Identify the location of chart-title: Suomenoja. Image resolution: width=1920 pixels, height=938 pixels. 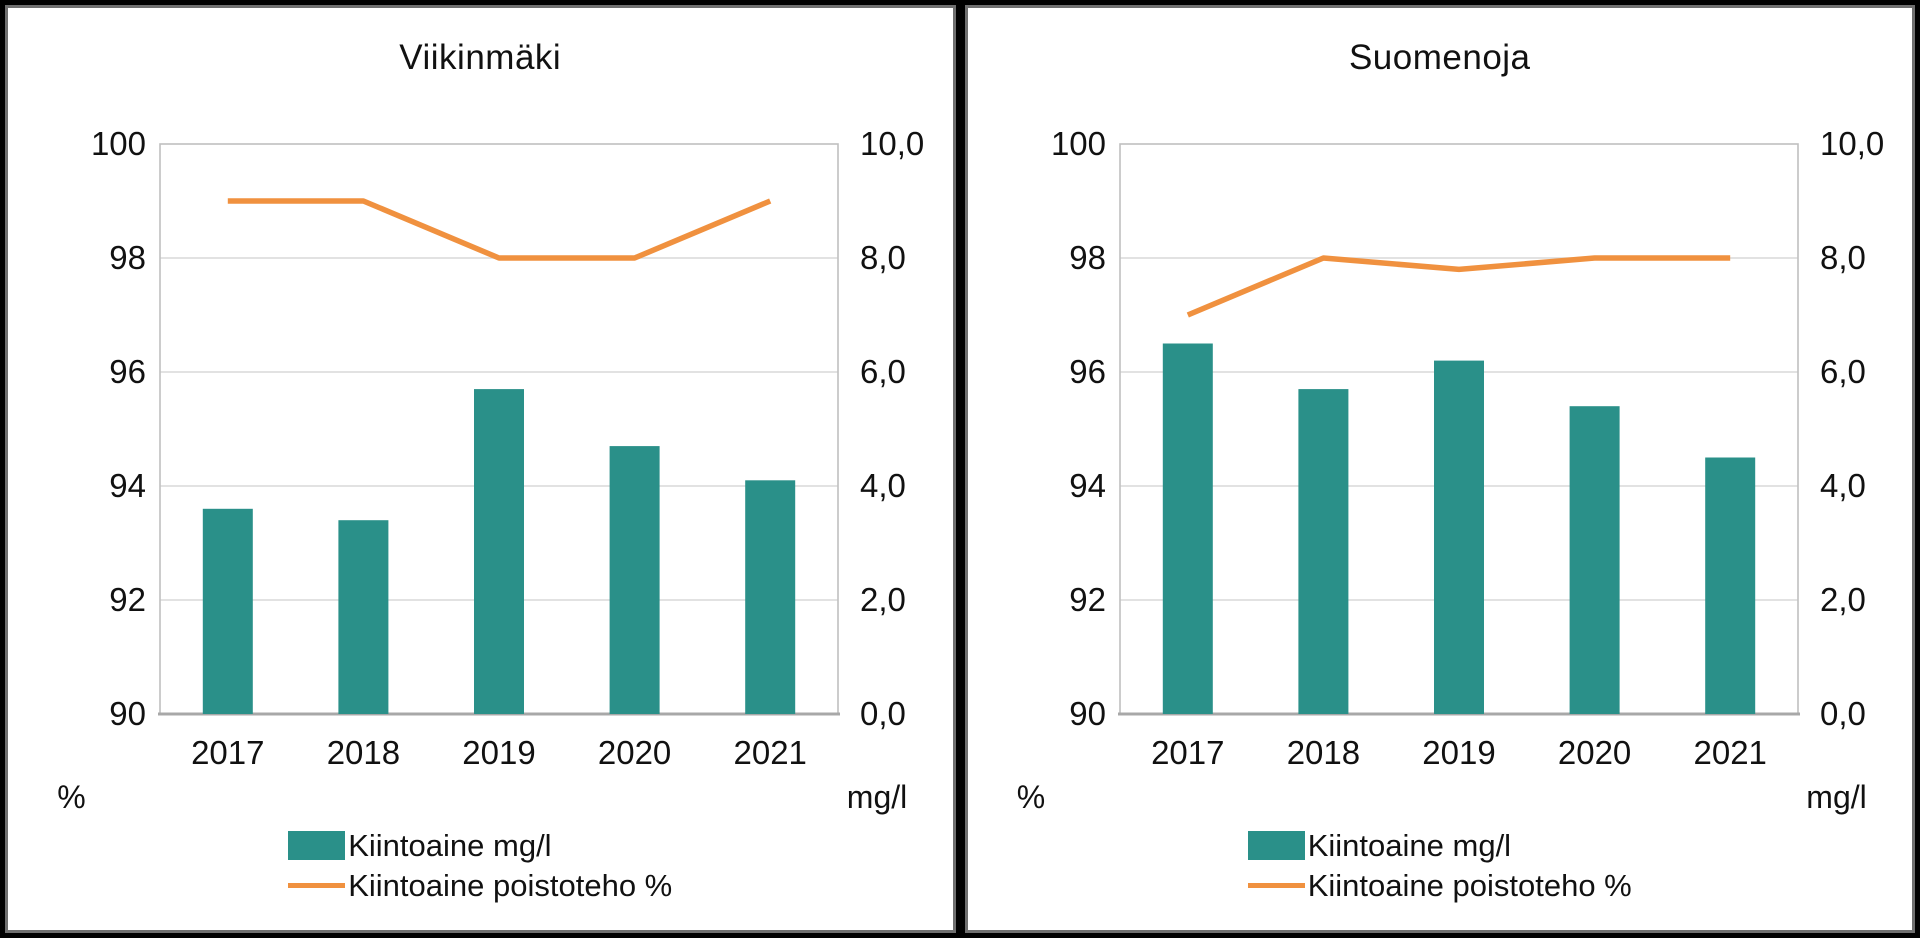
(1439, 57).